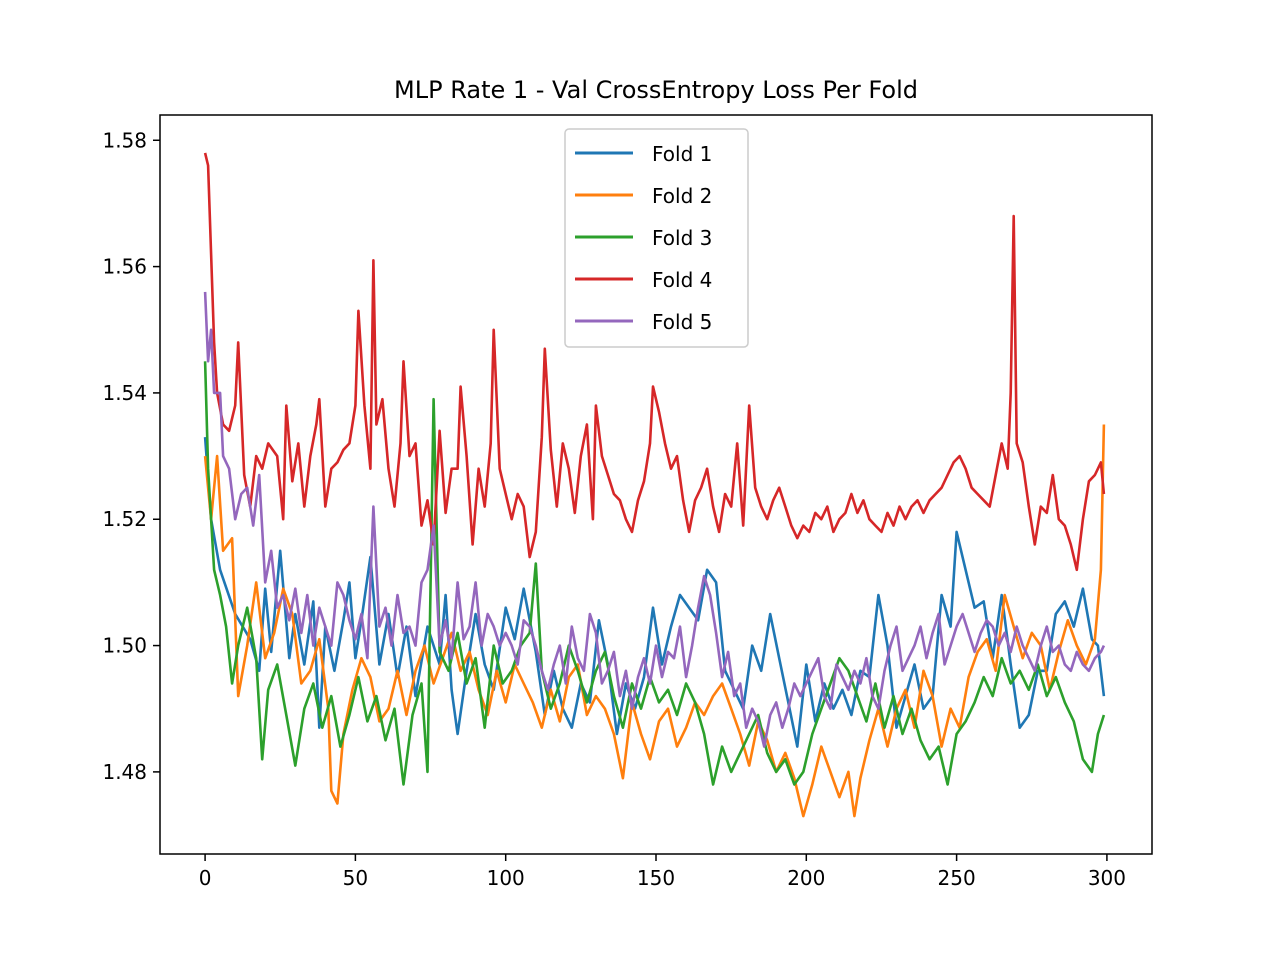  What do you see at coordinates (124, 646) in the screenshot?
I see `y-tick-label: 1.50` at bounding box center [124, 646].